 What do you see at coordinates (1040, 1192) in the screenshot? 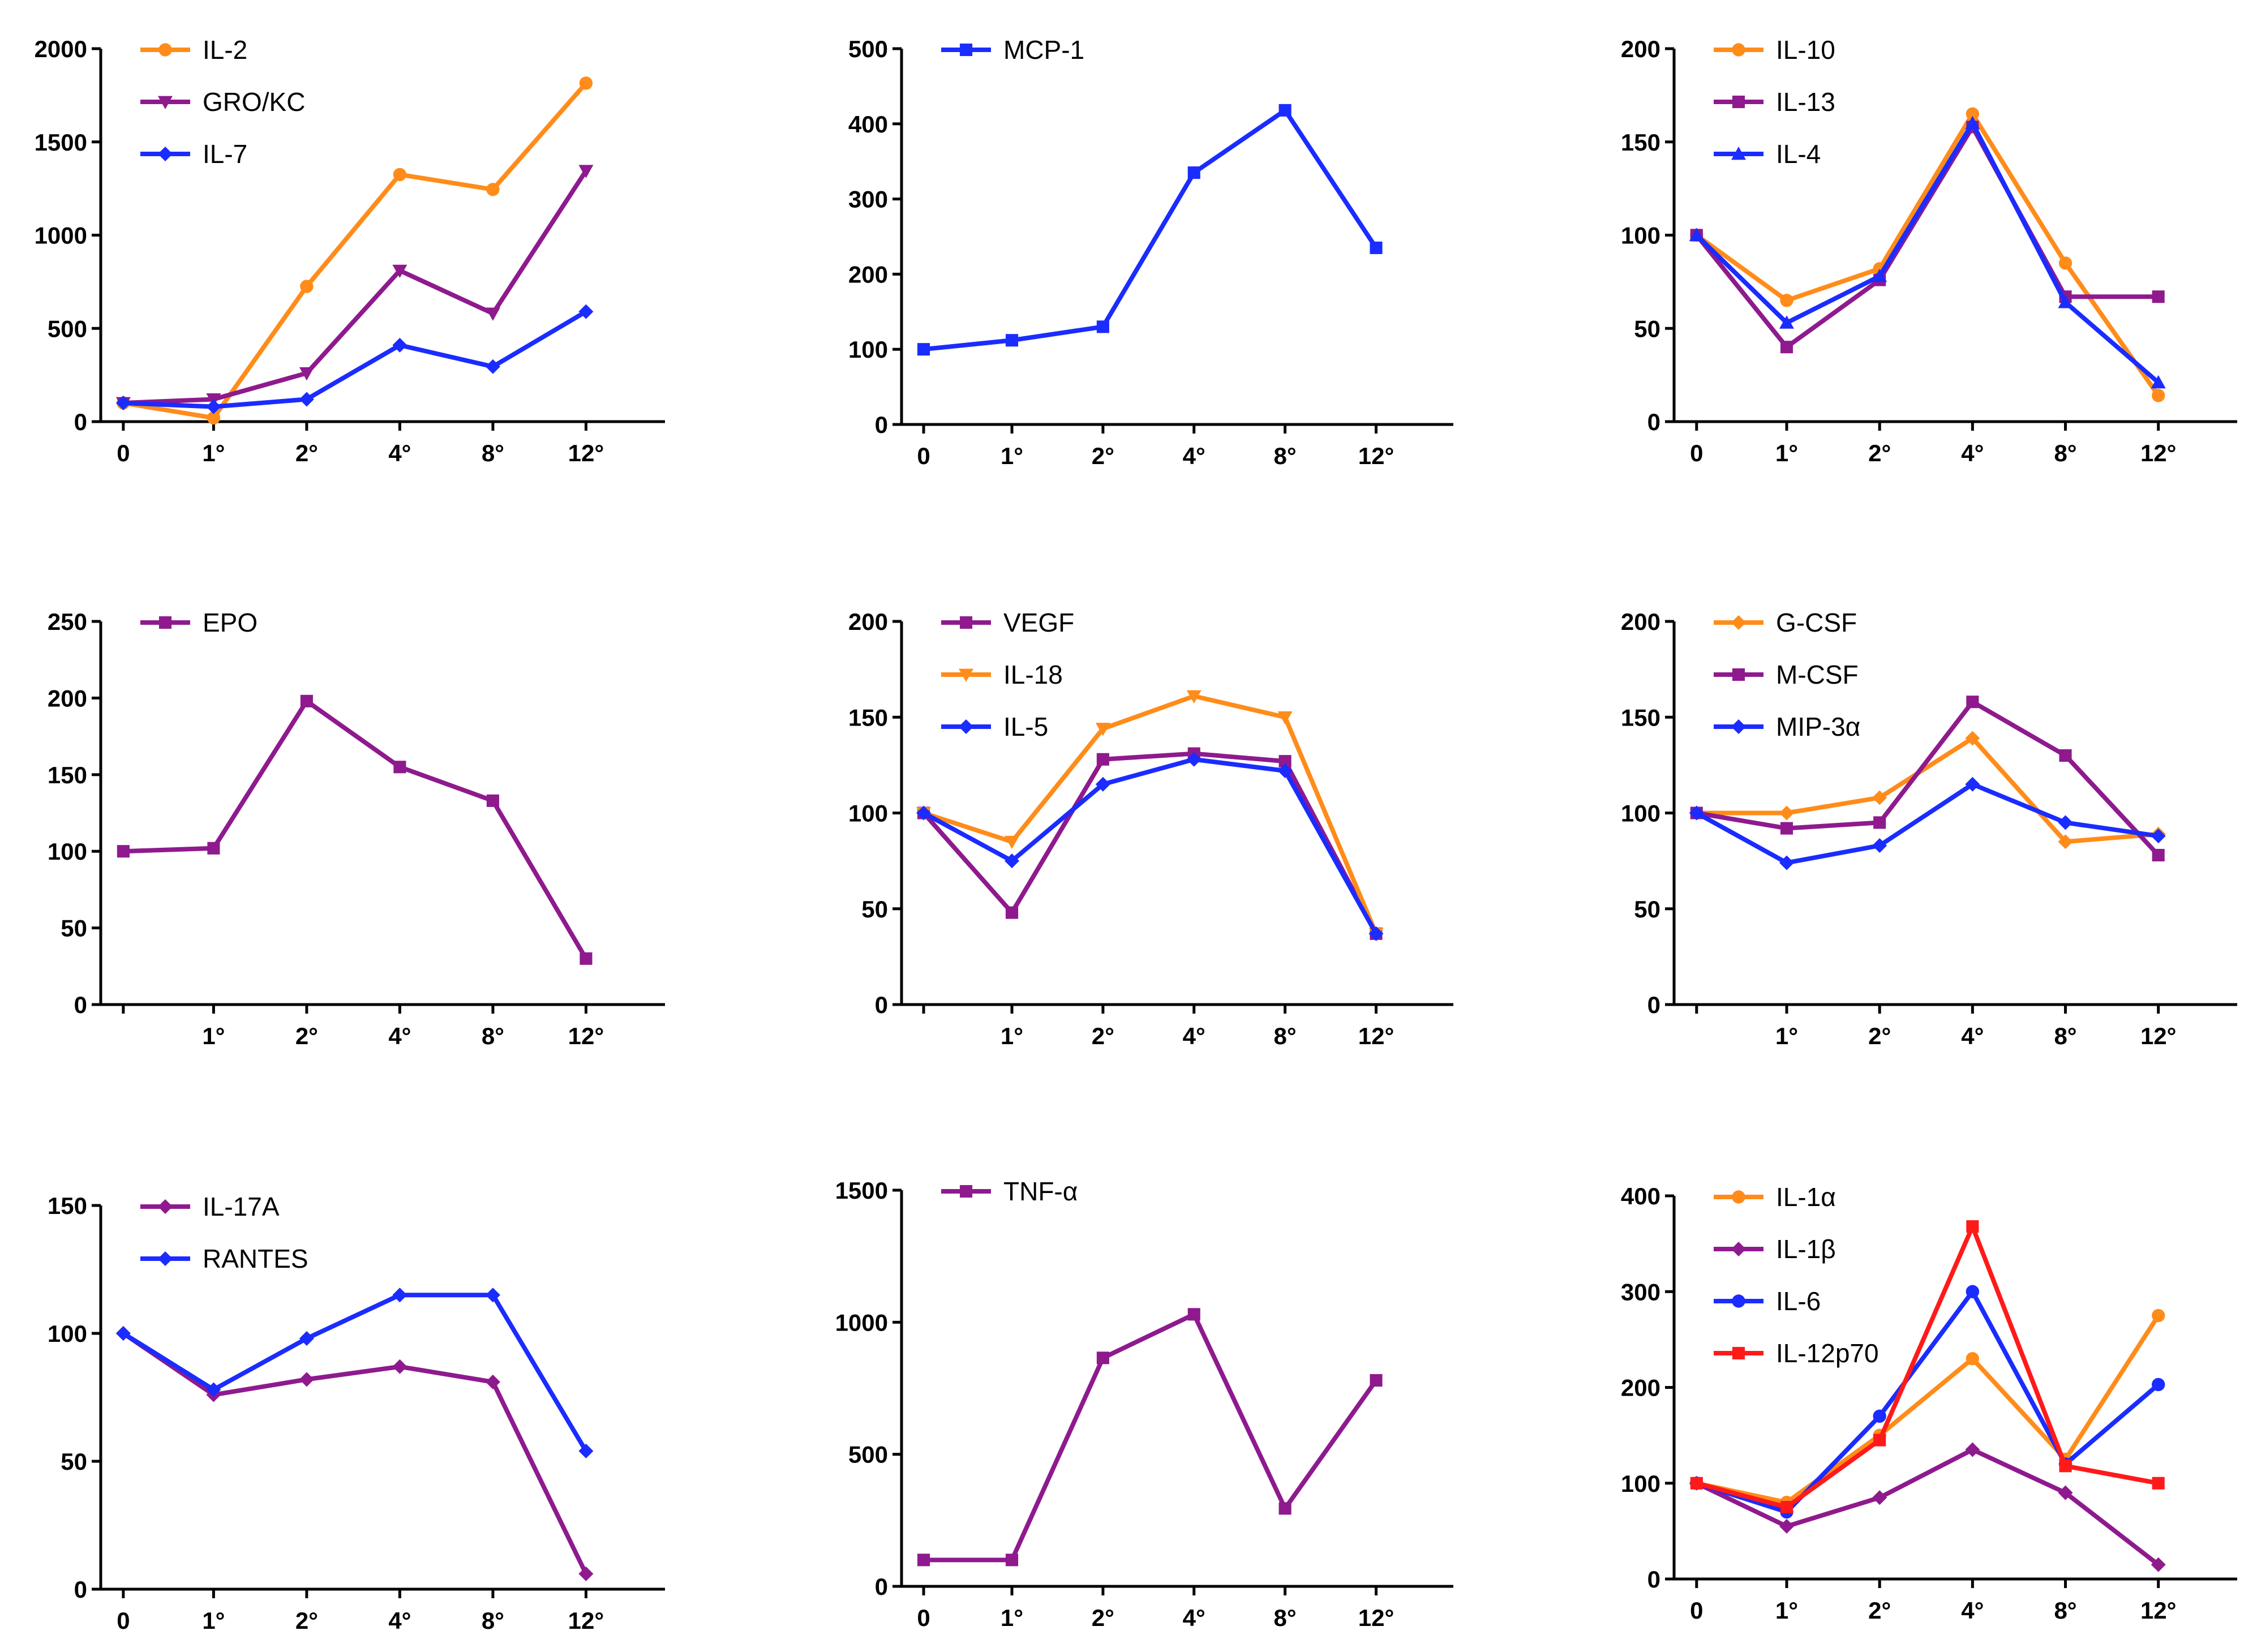
I see `legend-label: TNF-α` at bounding box center [1040, 1192].